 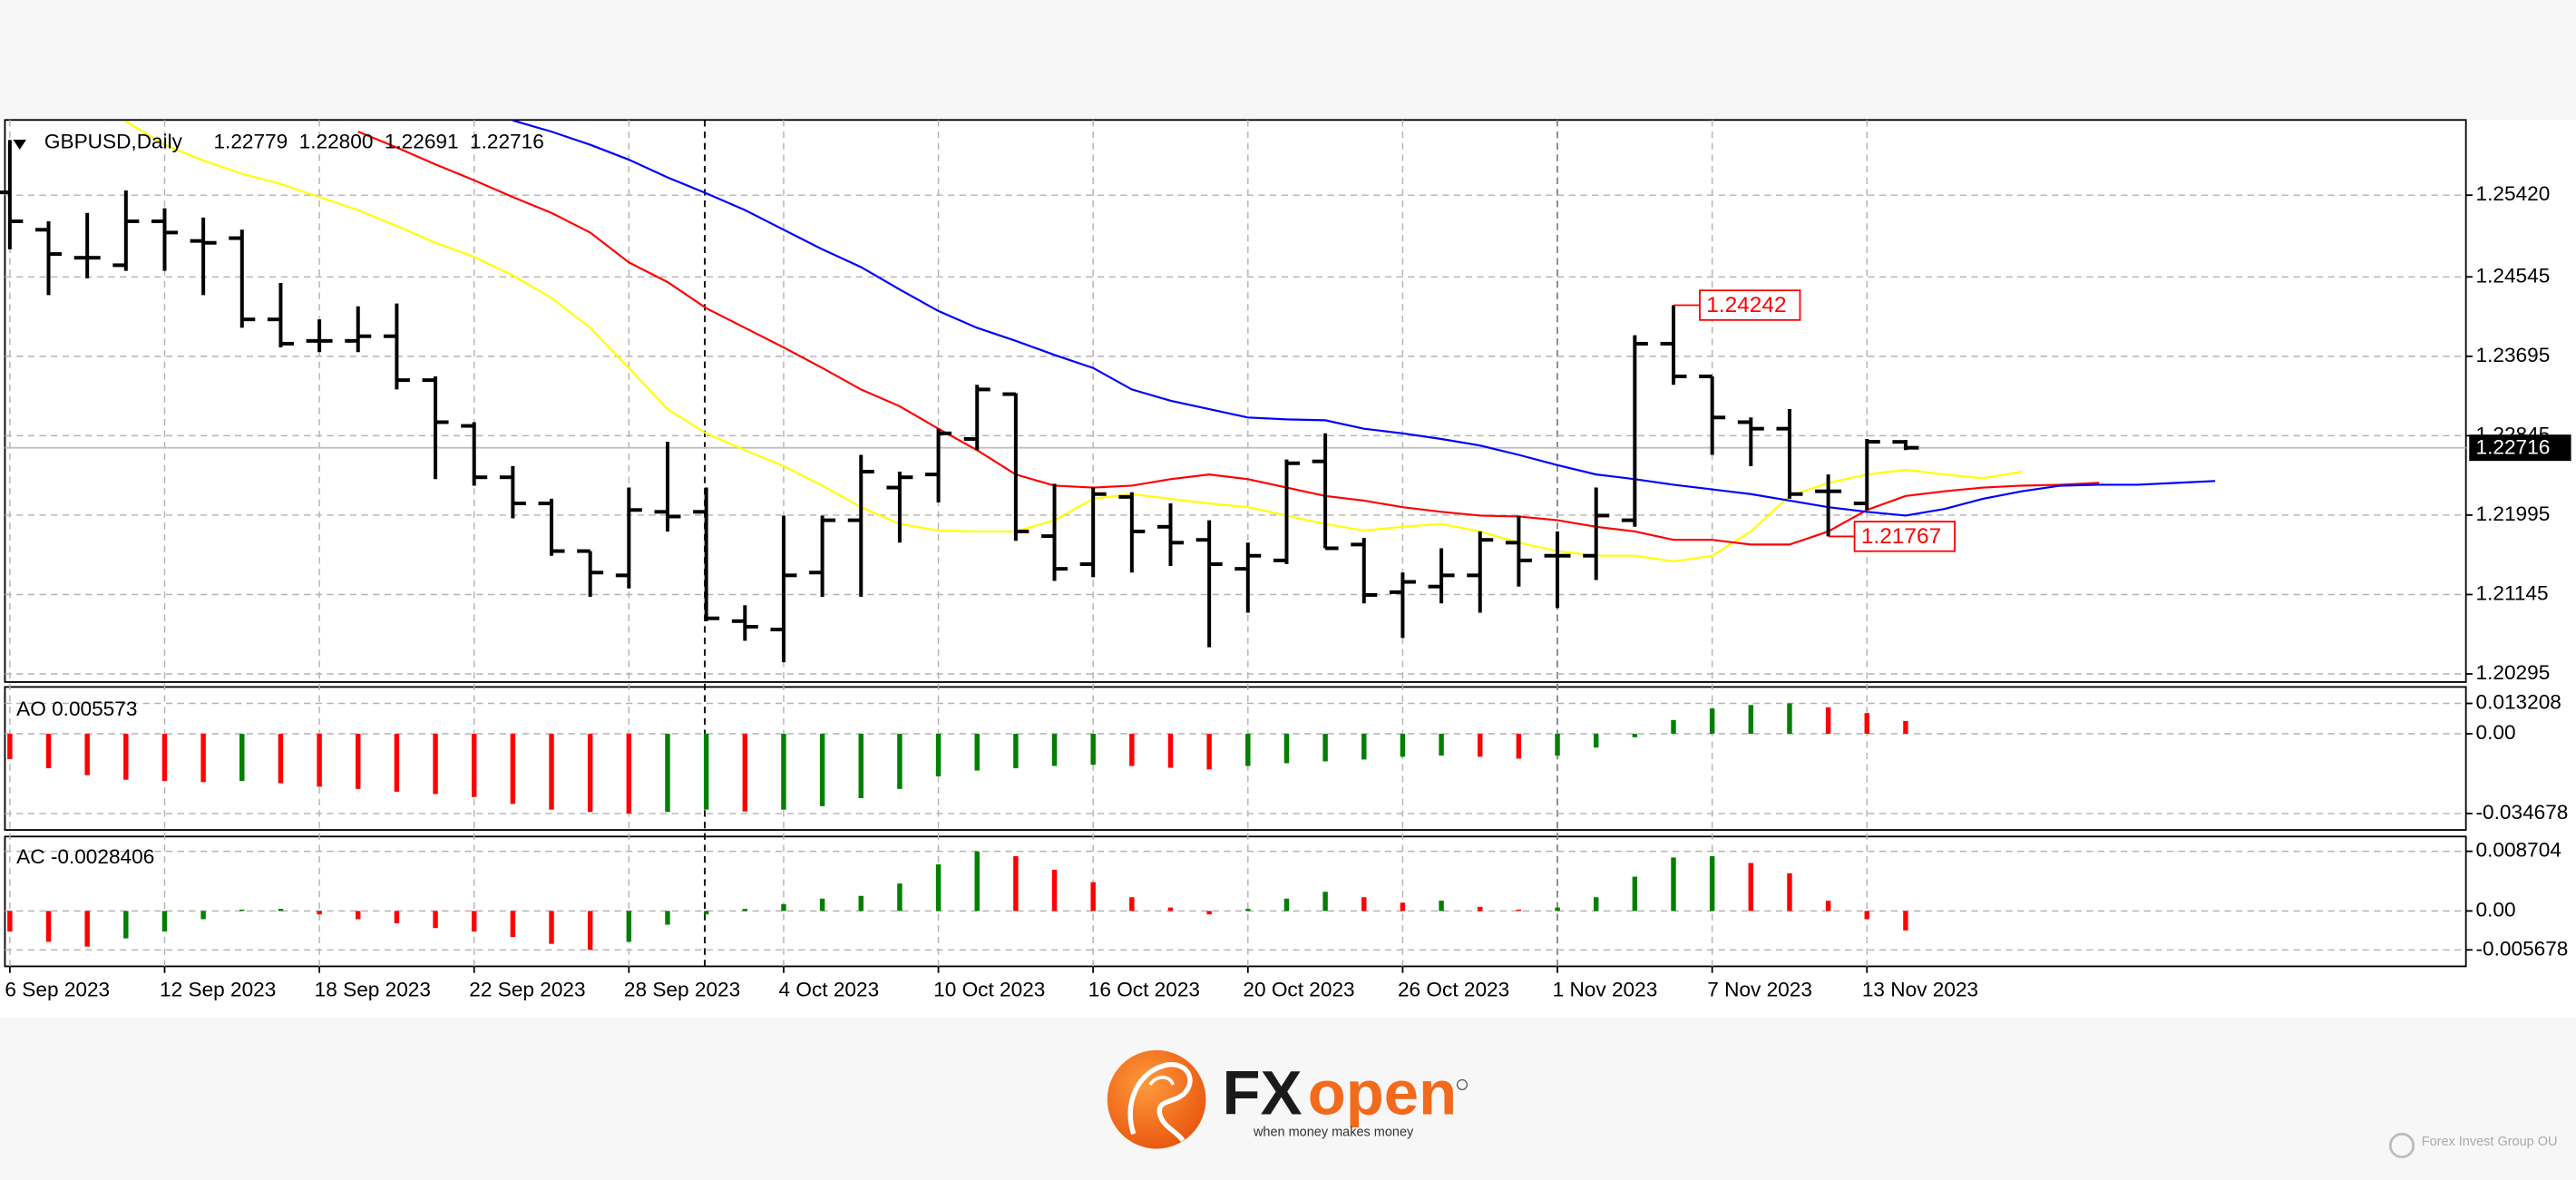 What do you see at coordinates (2513, 447) in the screenshot?
I see `current-price-label: 1.22716` at bounding box center [2513, 447].